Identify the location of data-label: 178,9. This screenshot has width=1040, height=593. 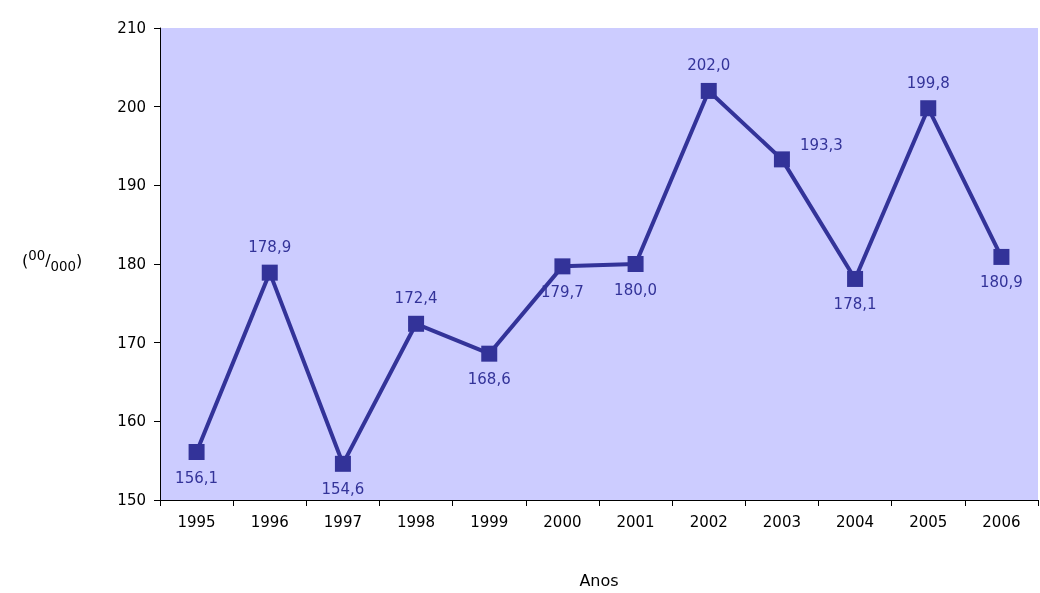
(270, 247).